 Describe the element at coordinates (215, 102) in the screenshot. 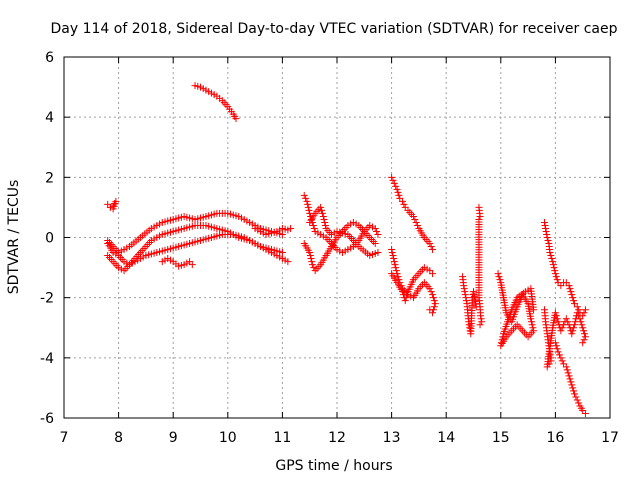

I see `series-E` at that location.